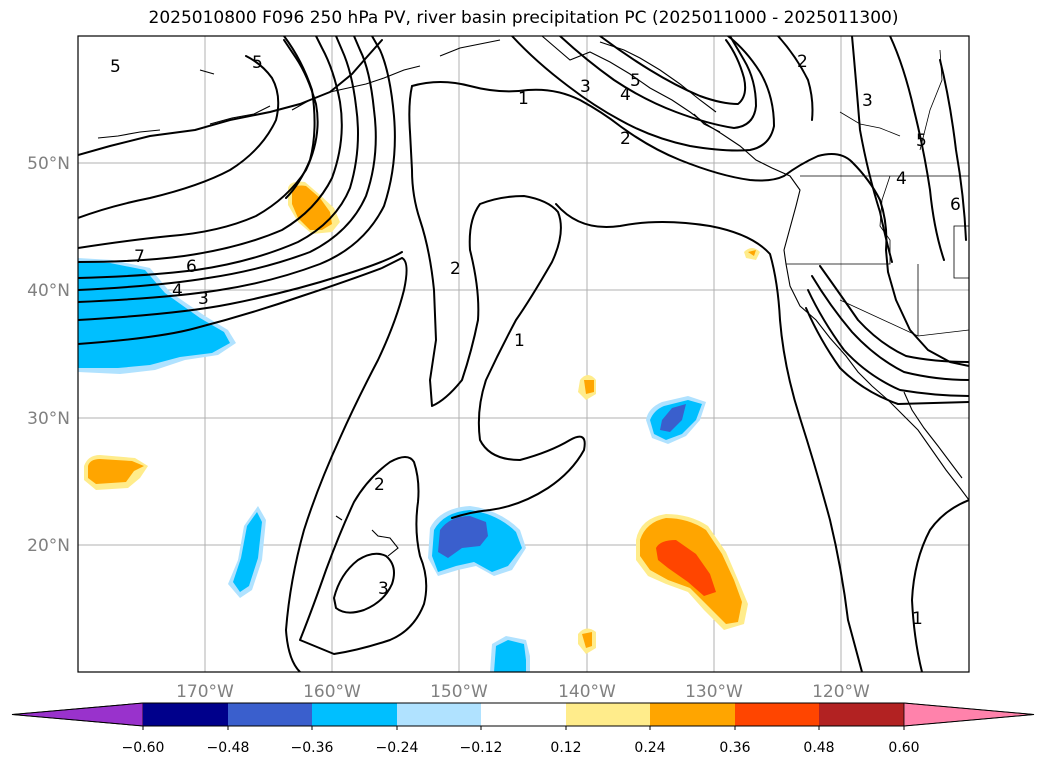  I want to click on colorbar-tick: 0.12, so click(565, 748).